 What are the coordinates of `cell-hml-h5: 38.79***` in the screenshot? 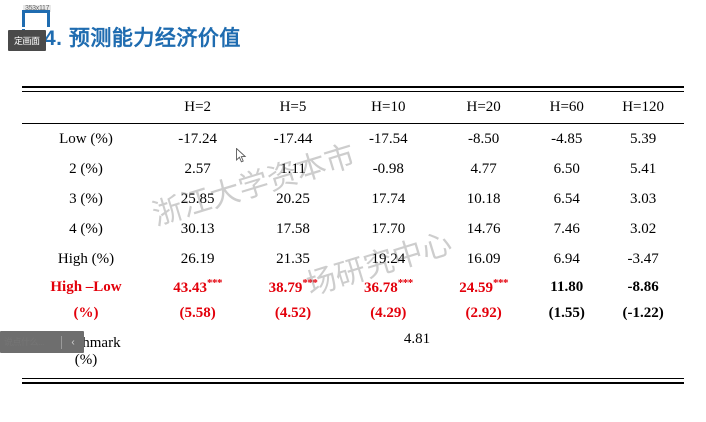 It's located at (292, 287).